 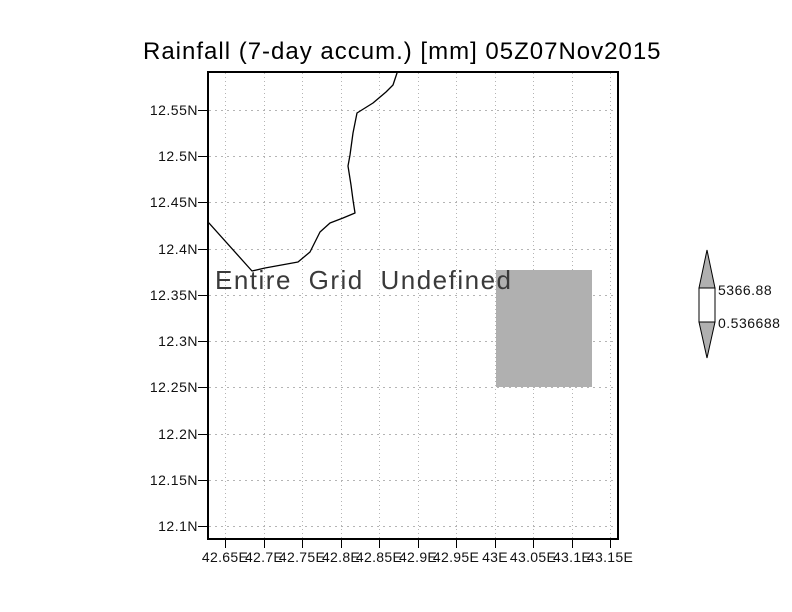 I want to click on y-axis-label: 12.3N, so click(x=178, y=341).